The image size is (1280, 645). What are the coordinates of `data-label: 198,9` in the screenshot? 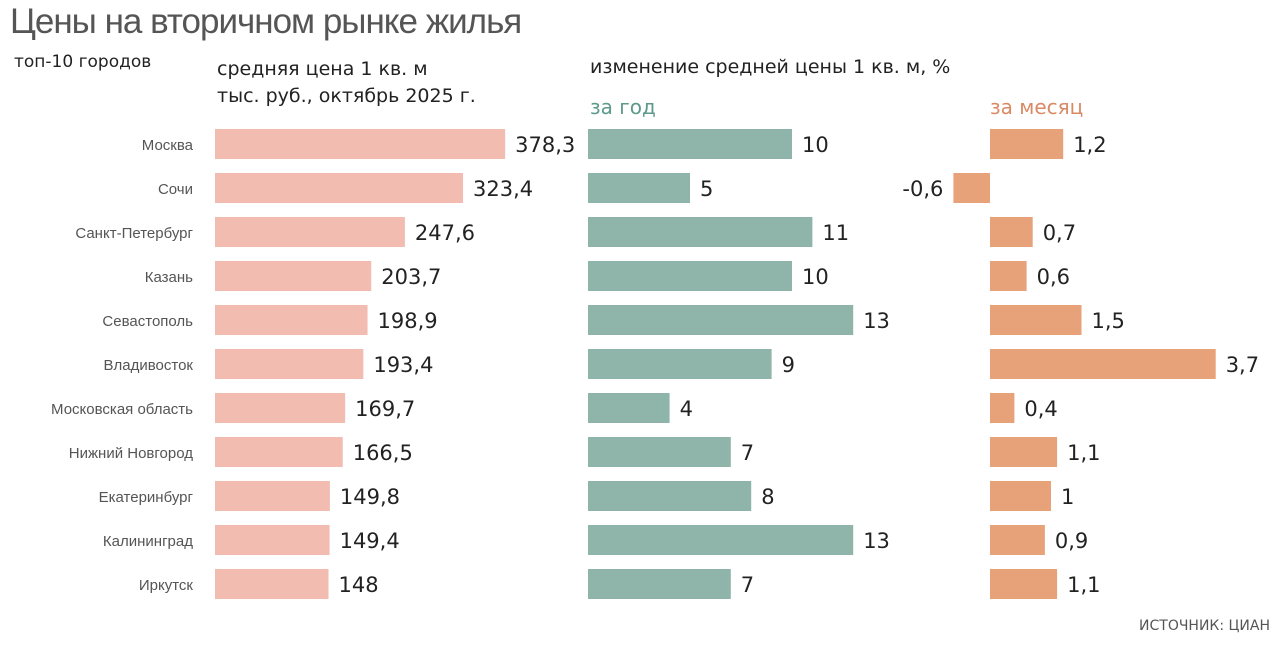 It's located at (408, 321).